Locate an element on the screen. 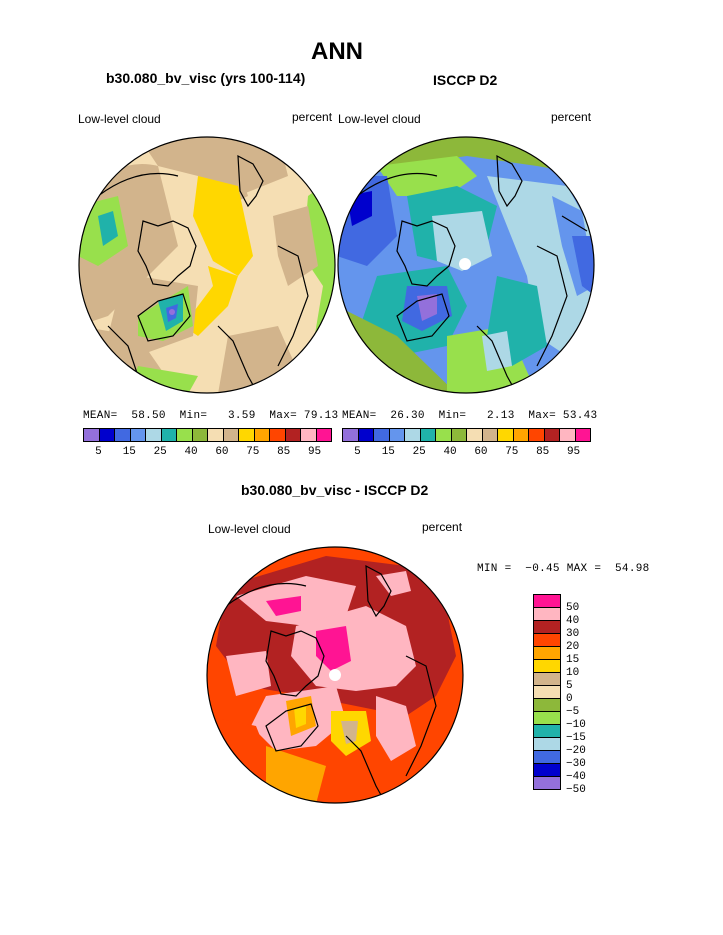 The width and height of the screenshot is (723, 935). colorbar-difference is located at coordinates (547, 692).